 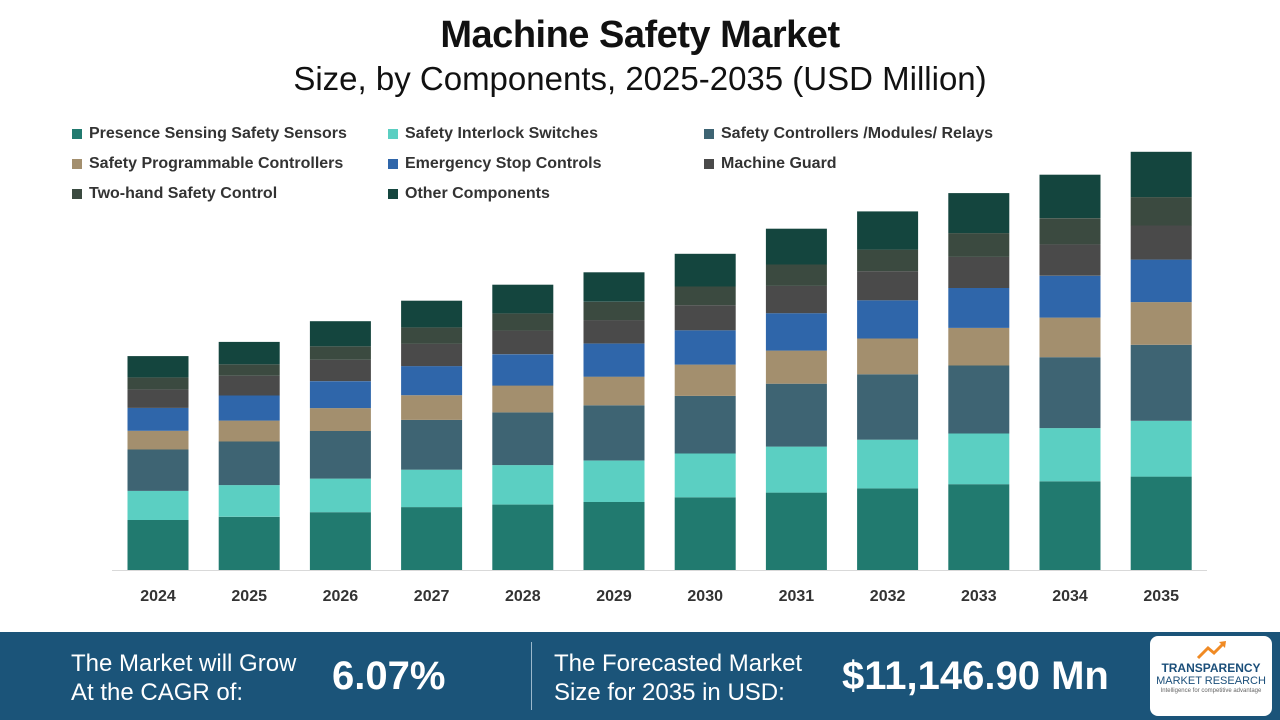 What do you see at coordinates (614, 596) in the screenshot?
I see `x-tick-label: 2029` at bounding box center [614, 596].